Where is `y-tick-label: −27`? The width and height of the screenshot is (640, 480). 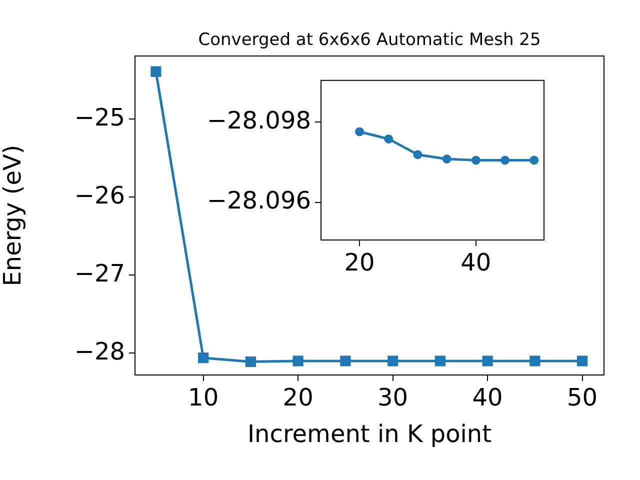 y-tick-label: −27 is located at coordinates (99, 273).